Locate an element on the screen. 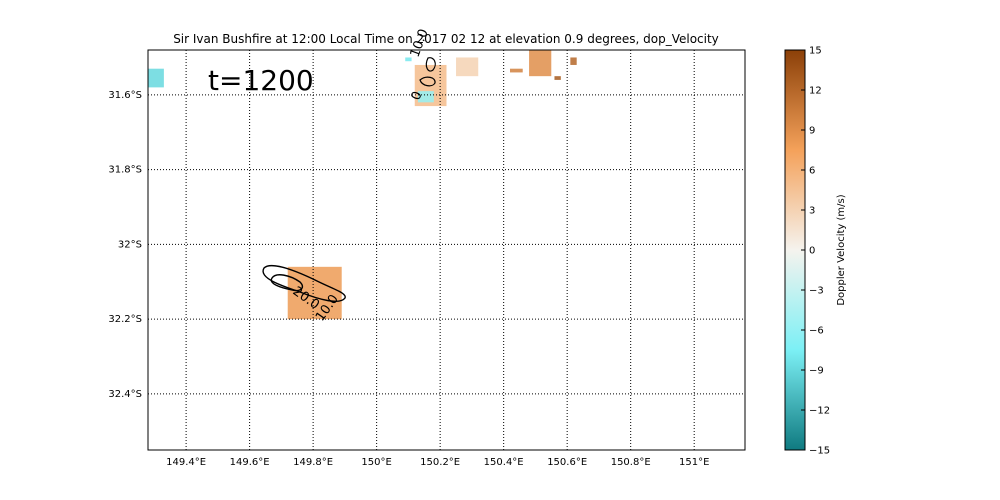 This screenshot has height=500, width=1000. x-tick-label: 150°E is located at coordinates (376, 462).